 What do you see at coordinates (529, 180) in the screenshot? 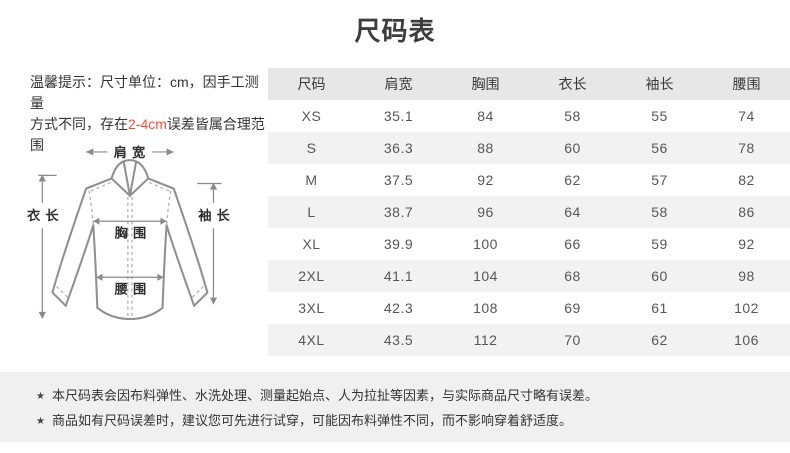
I see `table-row: M 37.5 92 62 57 82` at bounding box center [529, 180].